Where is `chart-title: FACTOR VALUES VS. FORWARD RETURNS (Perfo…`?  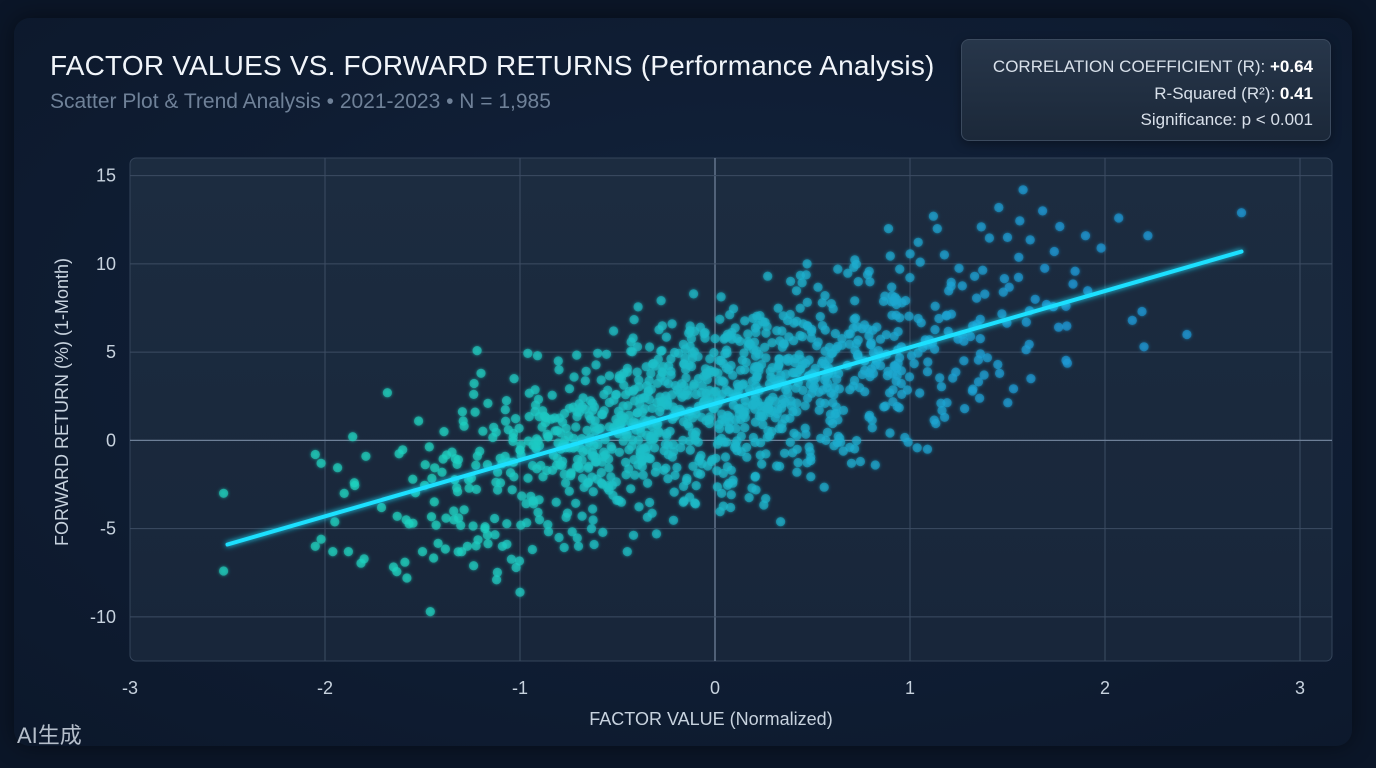
chart-title: FACTOR VALUES VS. FORWARD RETURNS (Perfo… is located at coordinates (492, 65).